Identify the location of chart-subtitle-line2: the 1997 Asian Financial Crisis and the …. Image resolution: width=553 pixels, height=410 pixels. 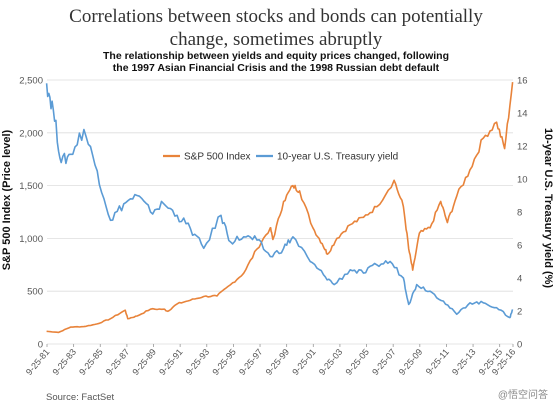
(276, 68).